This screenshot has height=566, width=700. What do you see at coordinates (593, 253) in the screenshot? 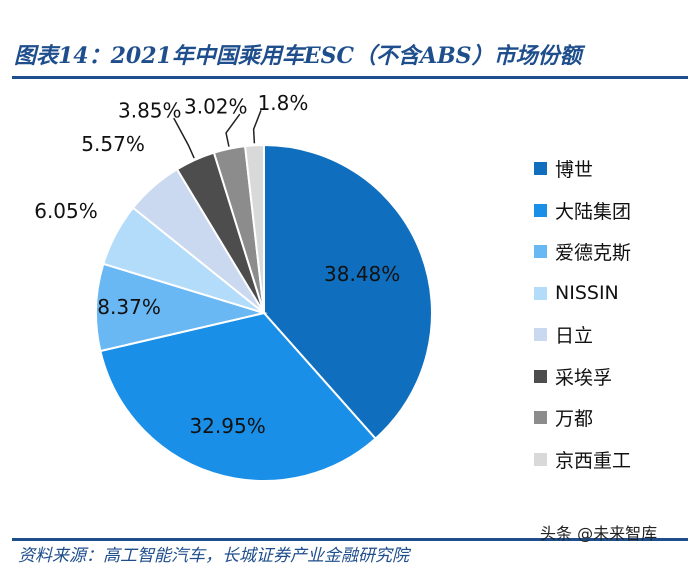
I see `legend-label: 爱德克斯` at bounding box center [593, 253].